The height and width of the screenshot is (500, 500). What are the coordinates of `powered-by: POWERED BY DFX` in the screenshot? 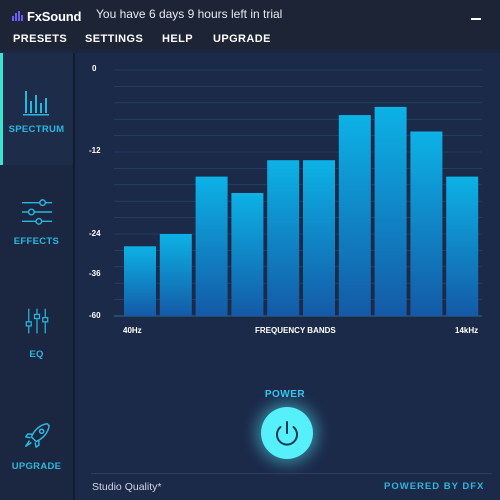 It's located at (434, 486).